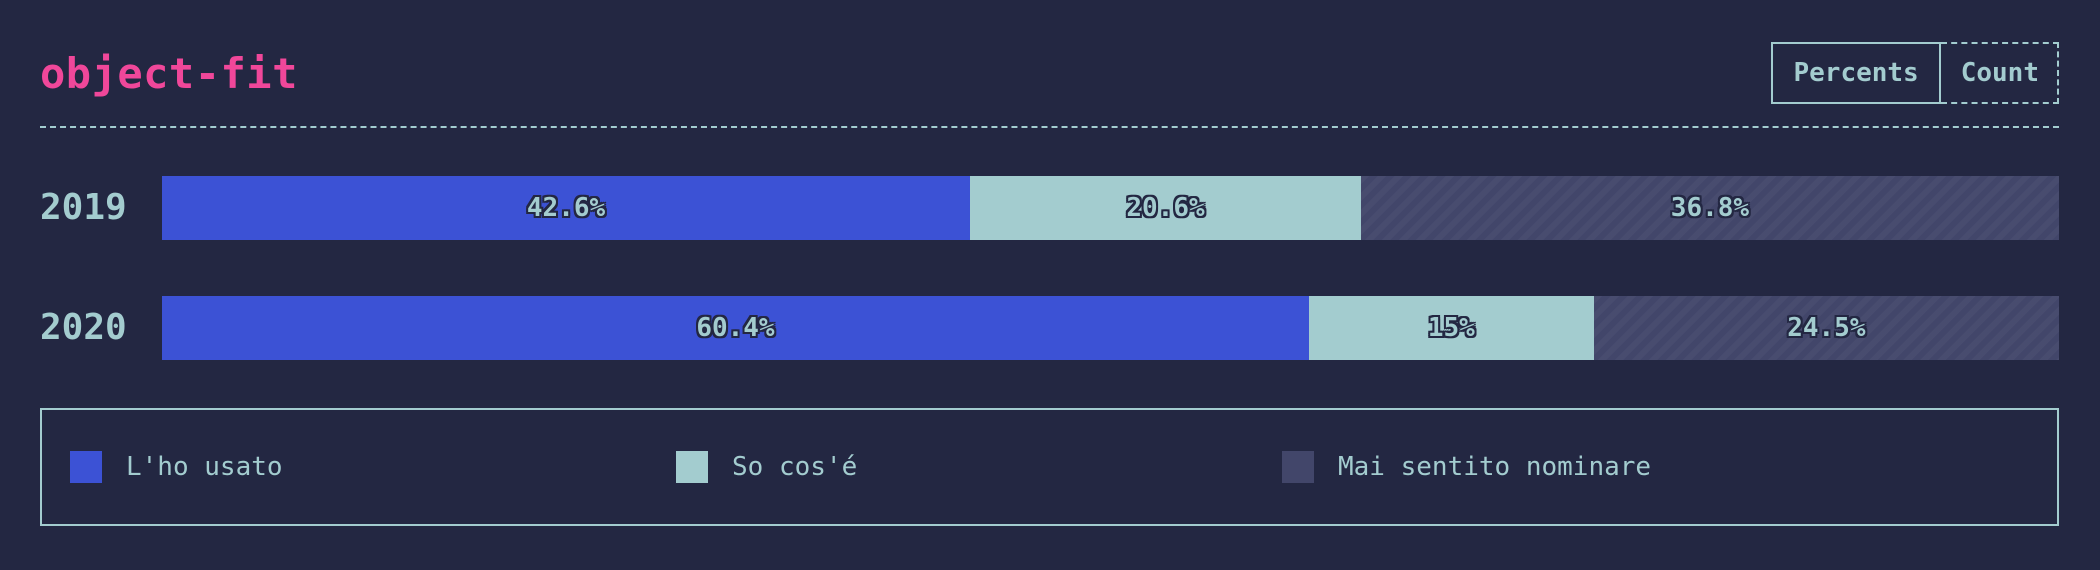 Image resolution: width=2100 pixels, height=570 pixels. I want to click on category-label: 2020, so click(83, 327).